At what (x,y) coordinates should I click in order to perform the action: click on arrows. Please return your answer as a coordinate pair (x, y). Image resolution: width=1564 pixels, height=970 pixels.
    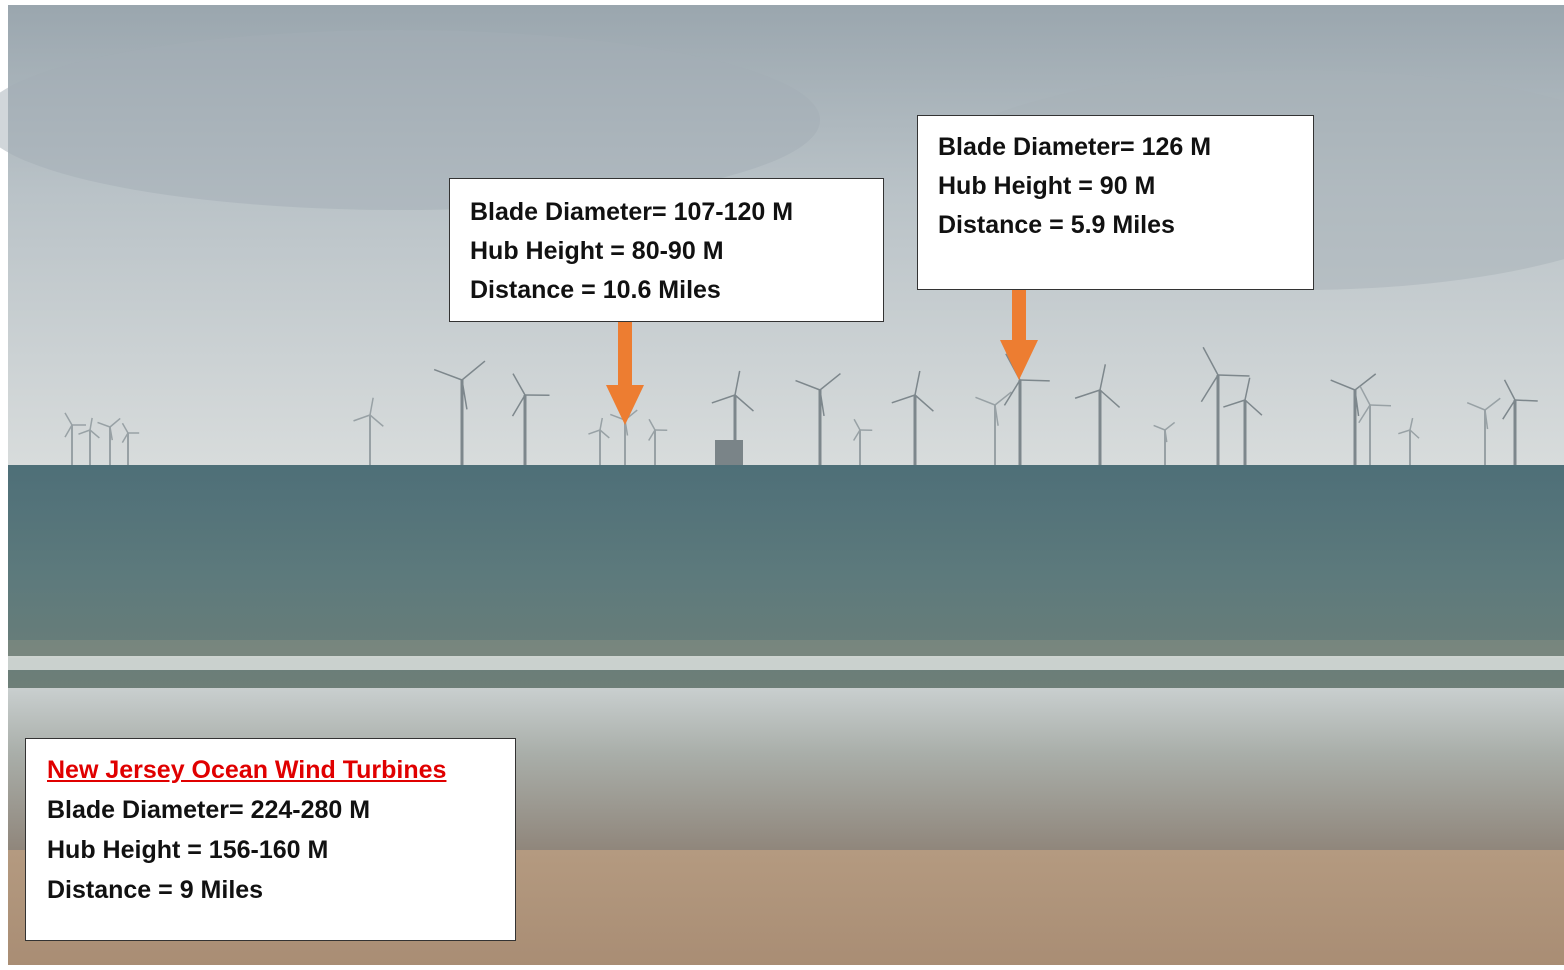
    Looking at the image, I should click on (822, 352).